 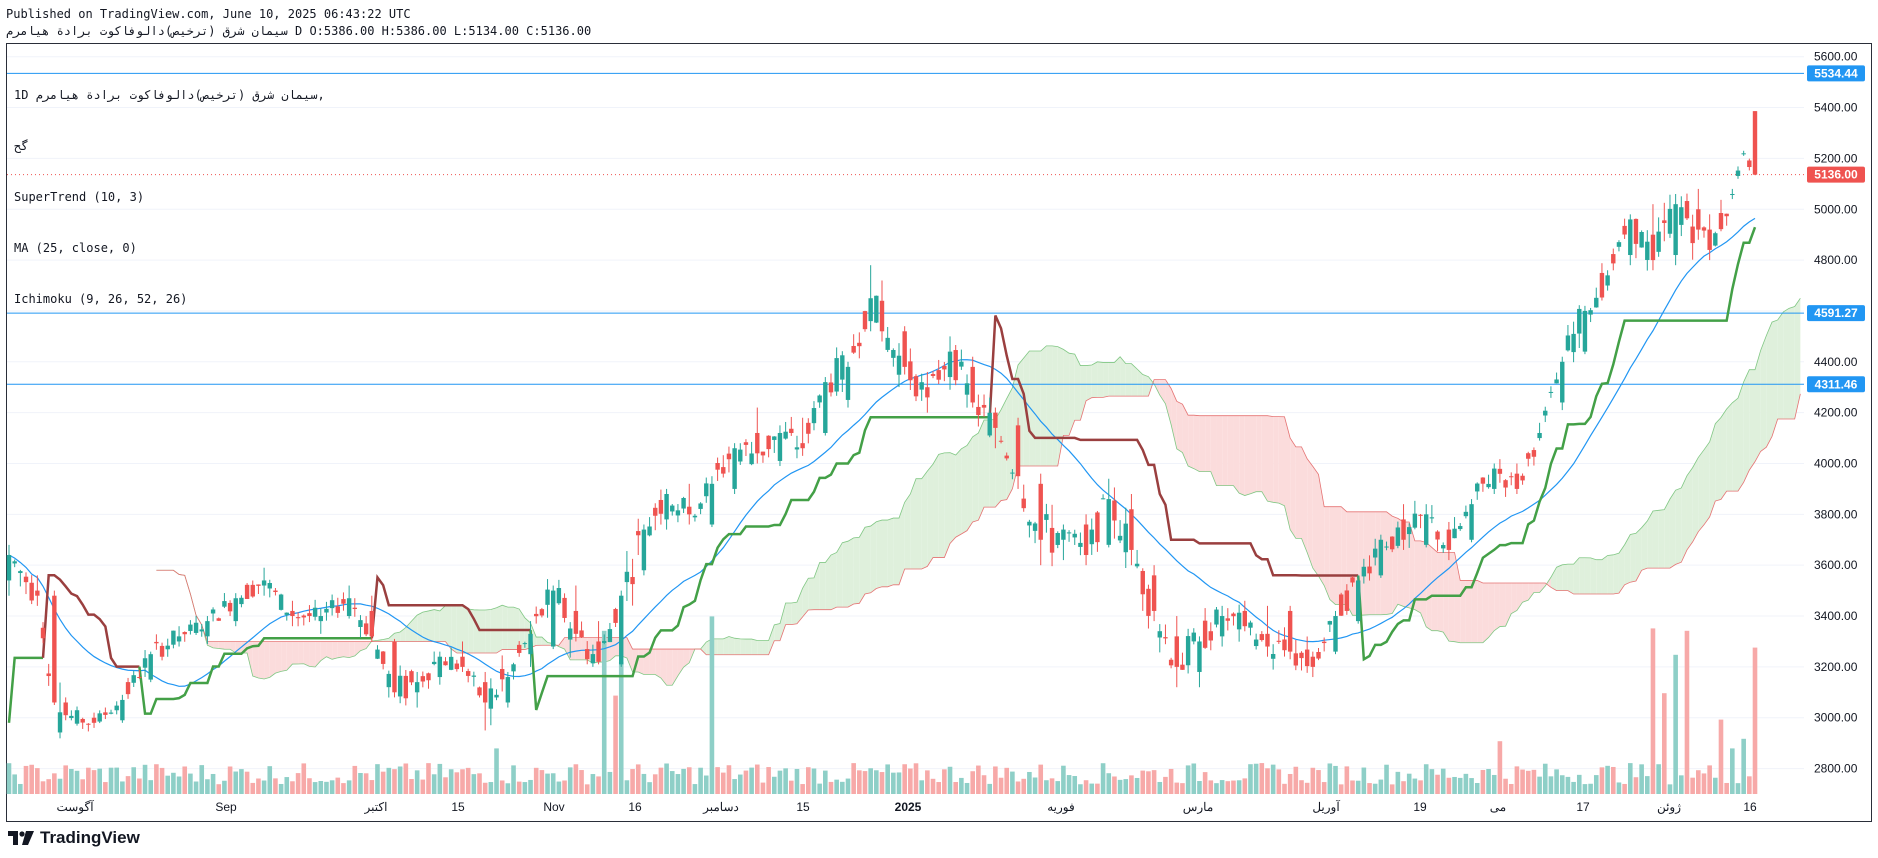 What do you see at coordinates (458, 807) in the screenshot?
I see `x-tick-label: 15` at bounding box center [458, 807].